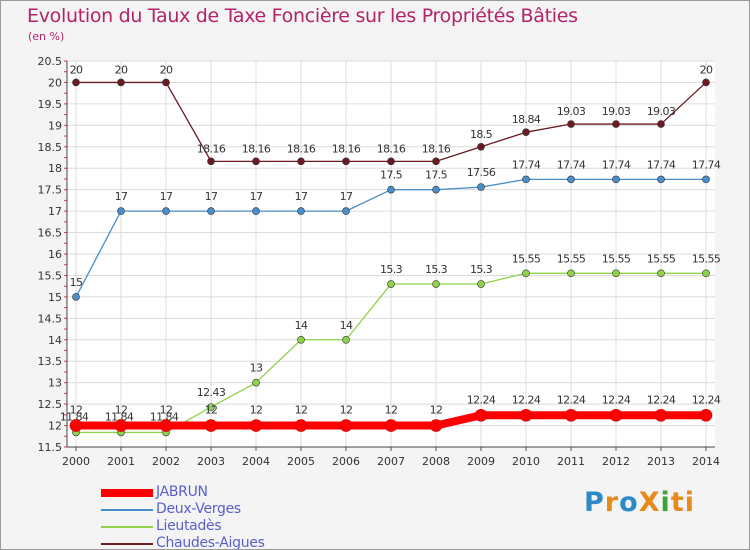 The width and height of the screenshot is (750, 550). What do you see at coordinates (50, 447) in the screenshot?
I see `y-tick-label: 11.5` at bounding box center [50, 447].